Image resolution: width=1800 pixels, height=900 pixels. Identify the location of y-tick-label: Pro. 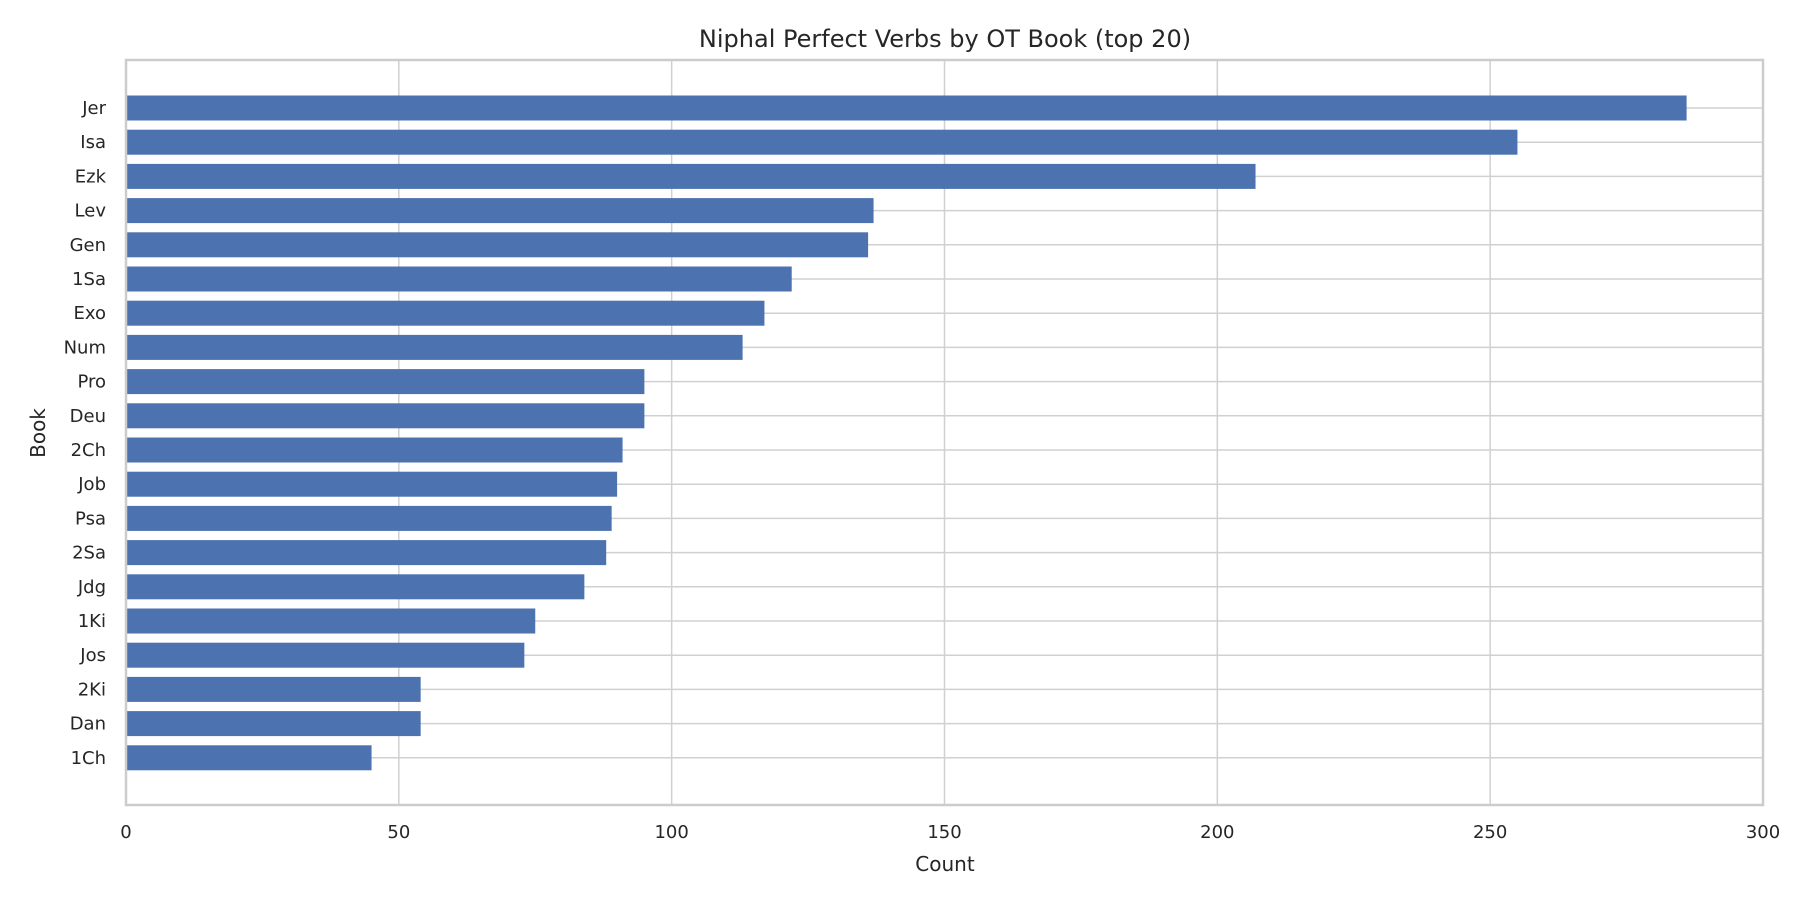
(91, 382).